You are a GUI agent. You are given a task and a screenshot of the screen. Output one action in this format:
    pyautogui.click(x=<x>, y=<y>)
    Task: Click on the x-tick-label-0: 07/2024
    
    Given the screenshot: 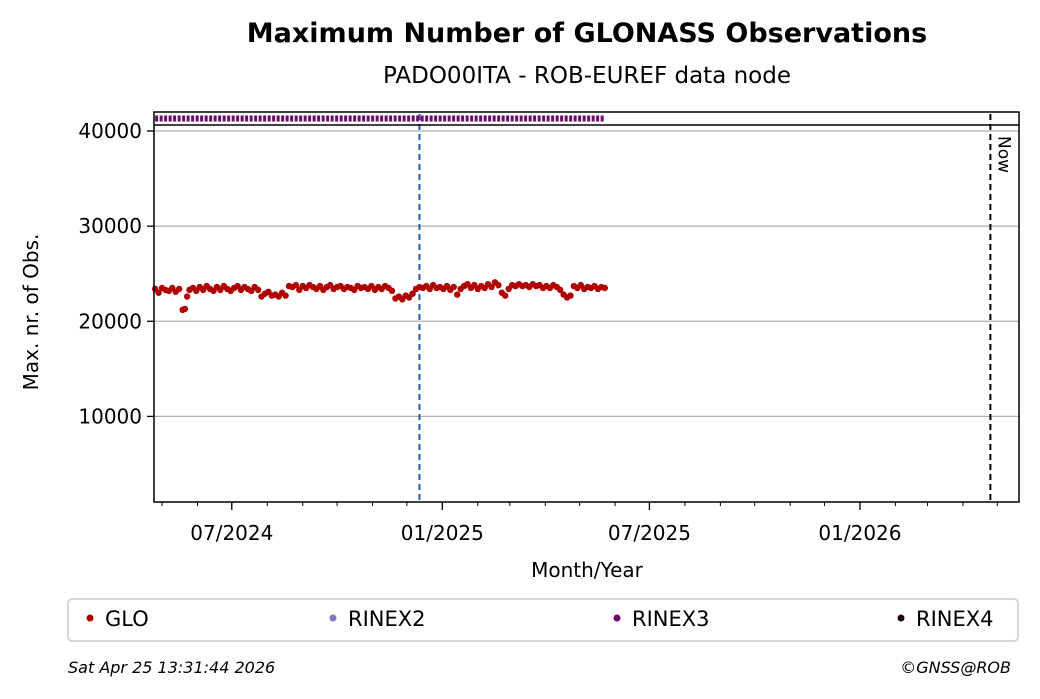 What is the action you would take?
    pyautogui.click(x=231, y=533)
    